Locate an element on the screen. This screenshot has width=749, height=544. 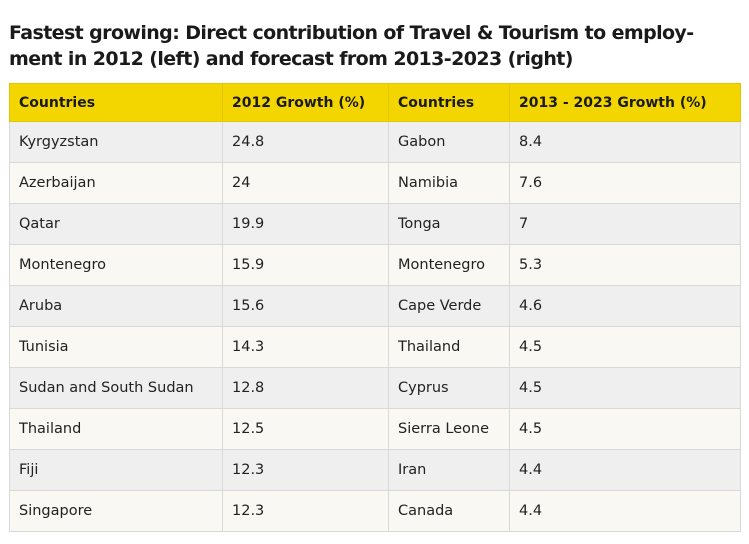
table-row: Singapore 12.3 Canada 4.4 is located at coordinates (375, 511).